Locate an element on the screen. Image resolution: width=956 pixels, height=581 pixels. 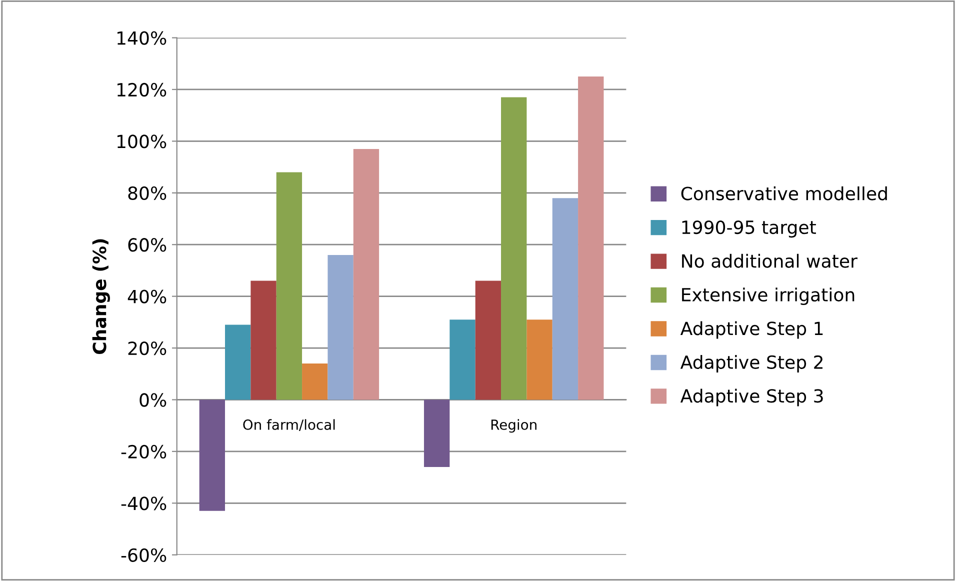
legend-label: Adaptive Step 3 is located at coordinates (751, 397).